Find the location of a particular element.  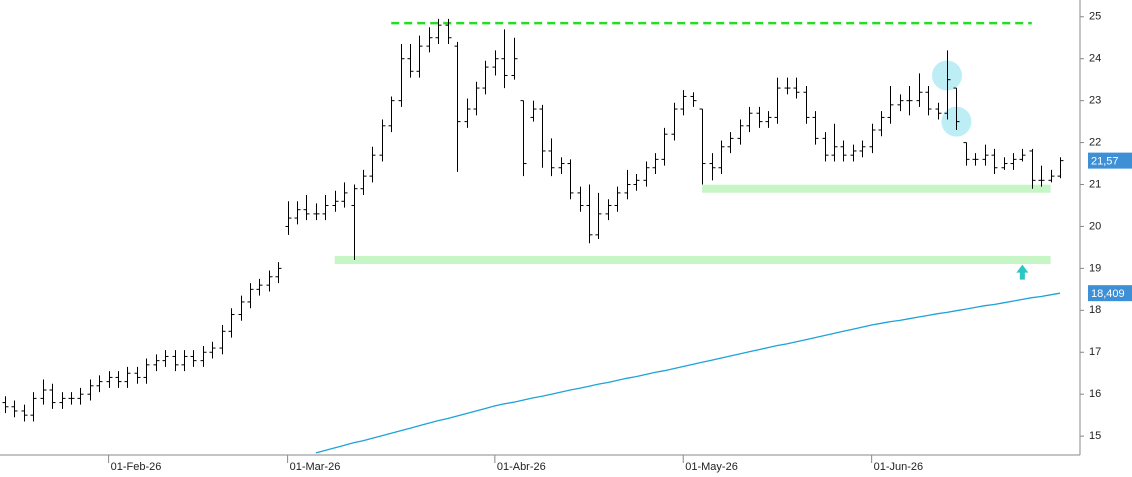

y-tick-label: 19 is located at coordinates (1095, 268).